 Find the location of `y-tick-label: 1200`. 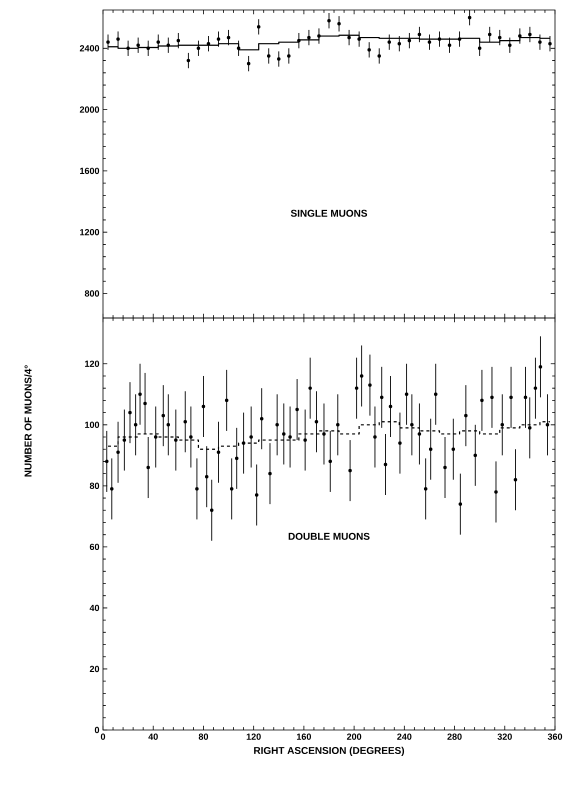

y-tick-label: 1200 is located at coordinates (90, 232).